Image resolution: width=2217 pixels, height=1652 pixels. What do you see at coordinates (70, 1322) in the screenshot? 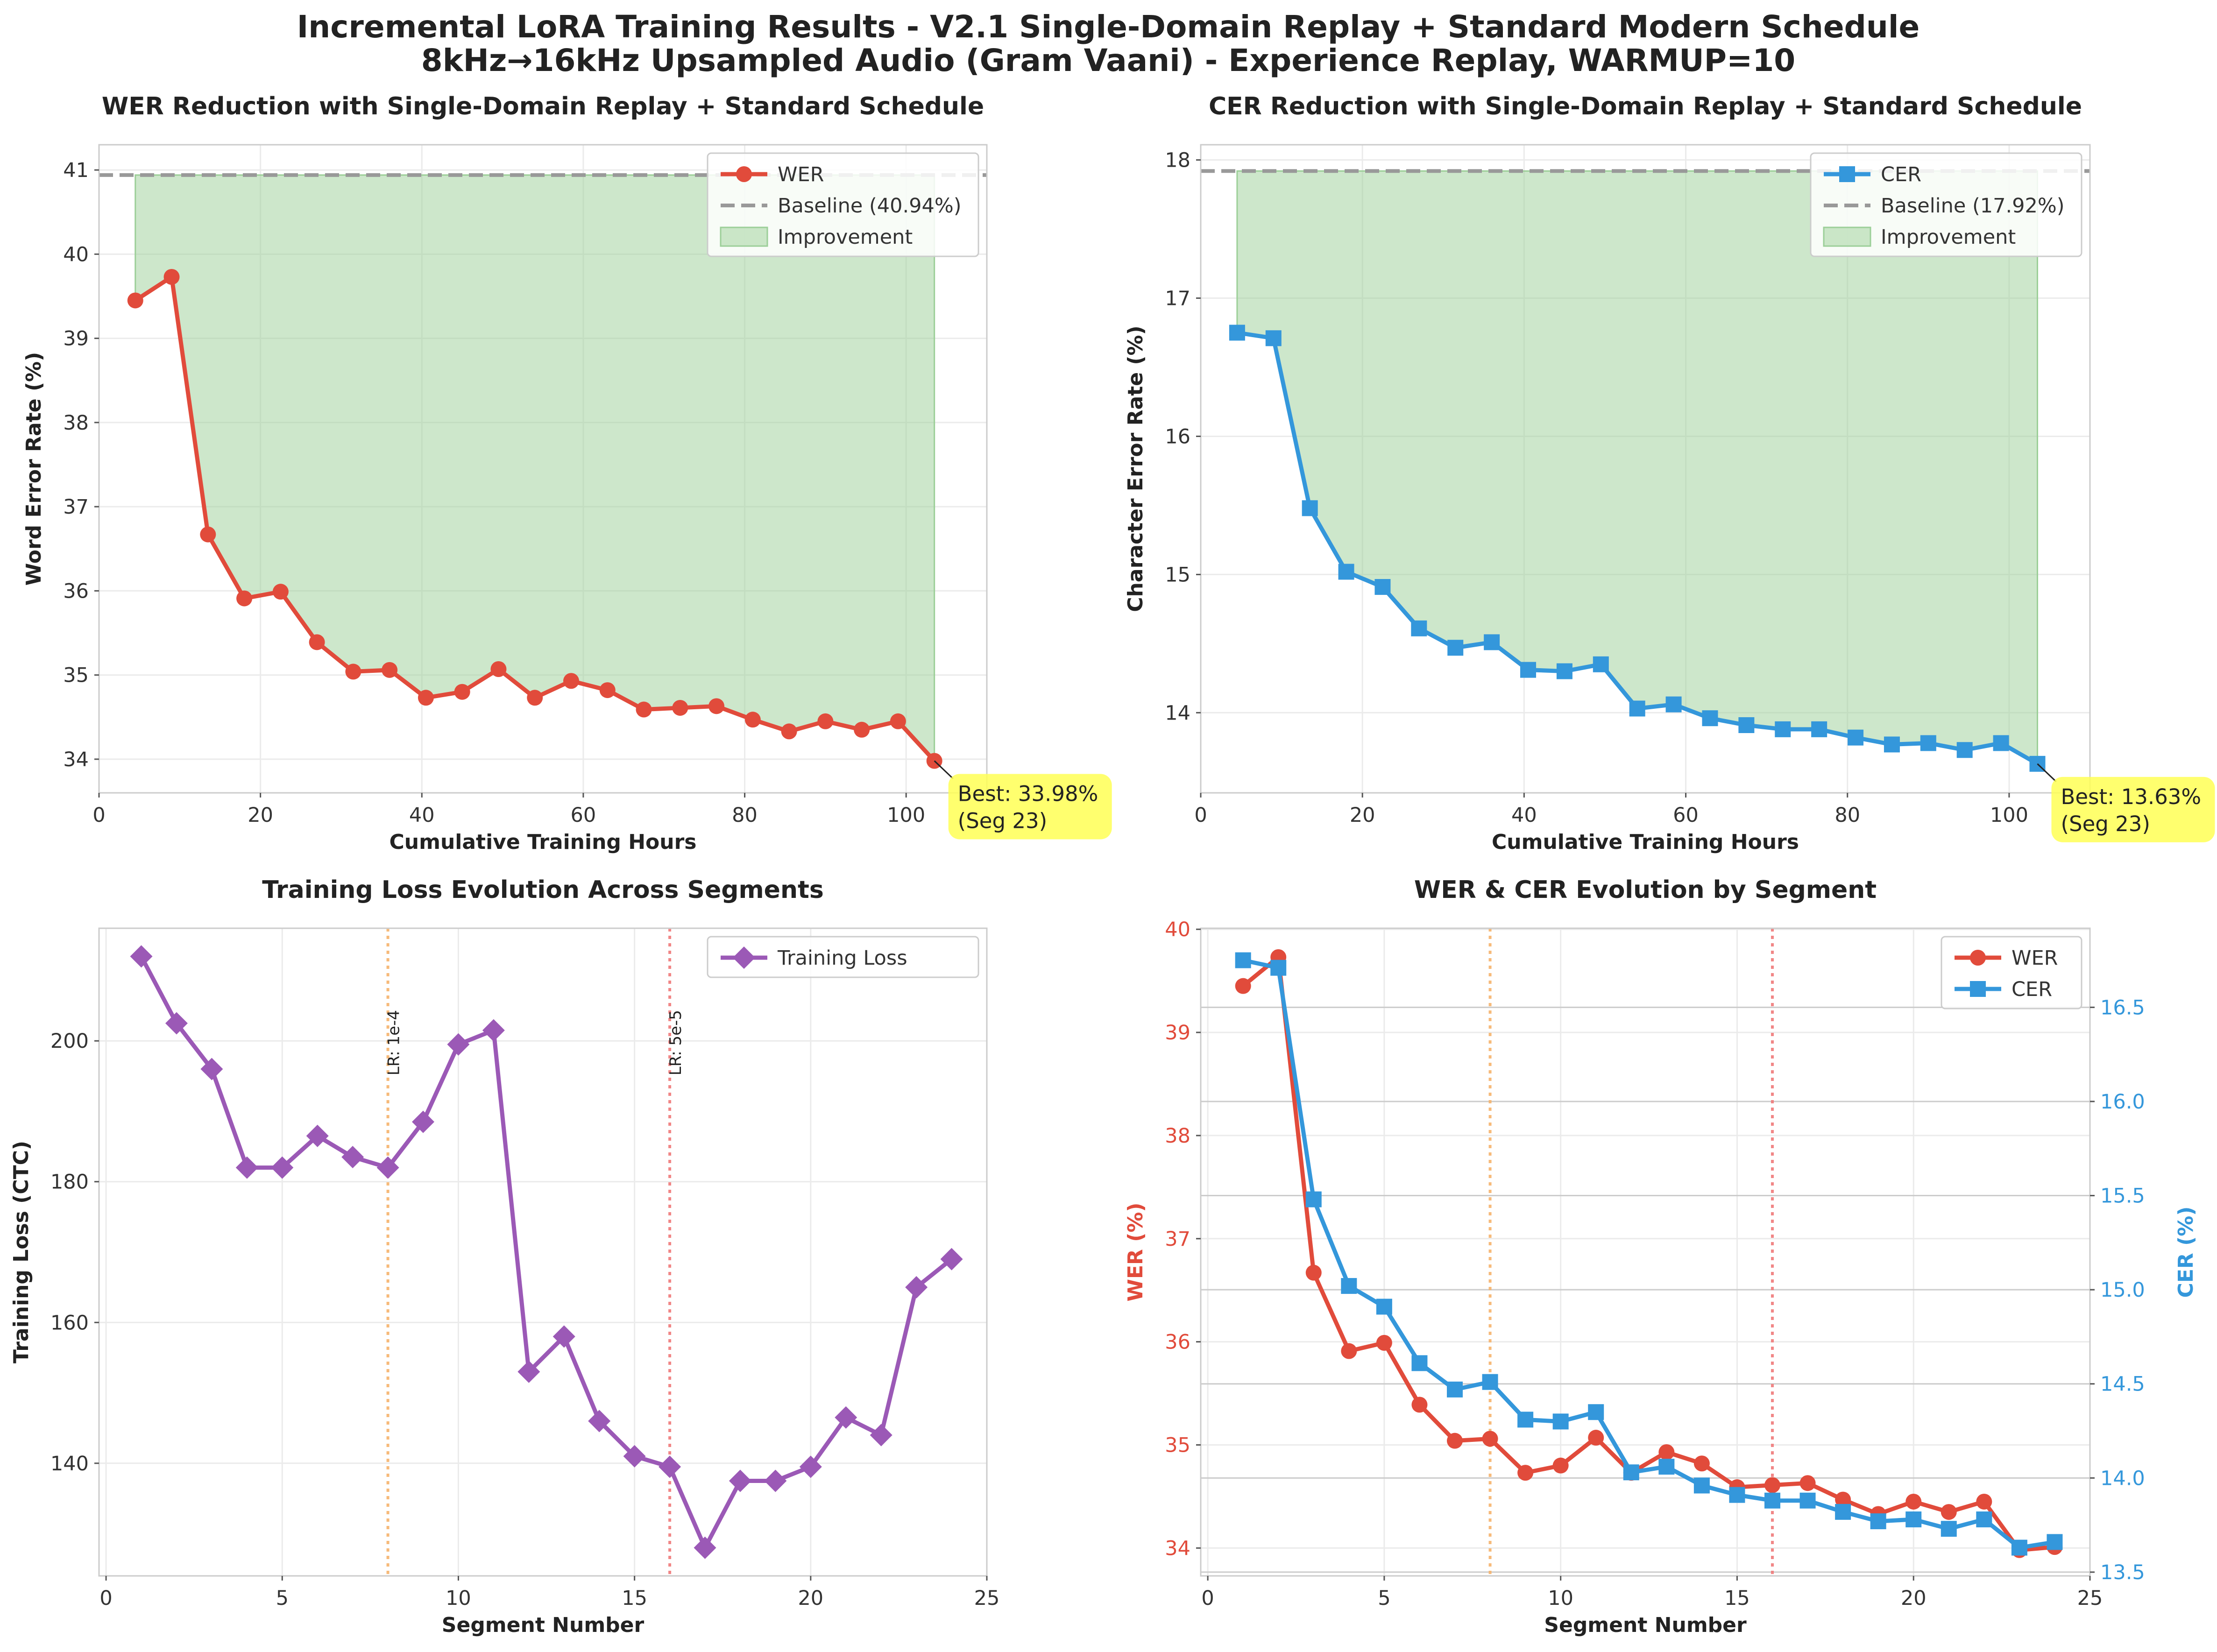
I see `y-tick-label: 160` at bounding box center [70, 1322].